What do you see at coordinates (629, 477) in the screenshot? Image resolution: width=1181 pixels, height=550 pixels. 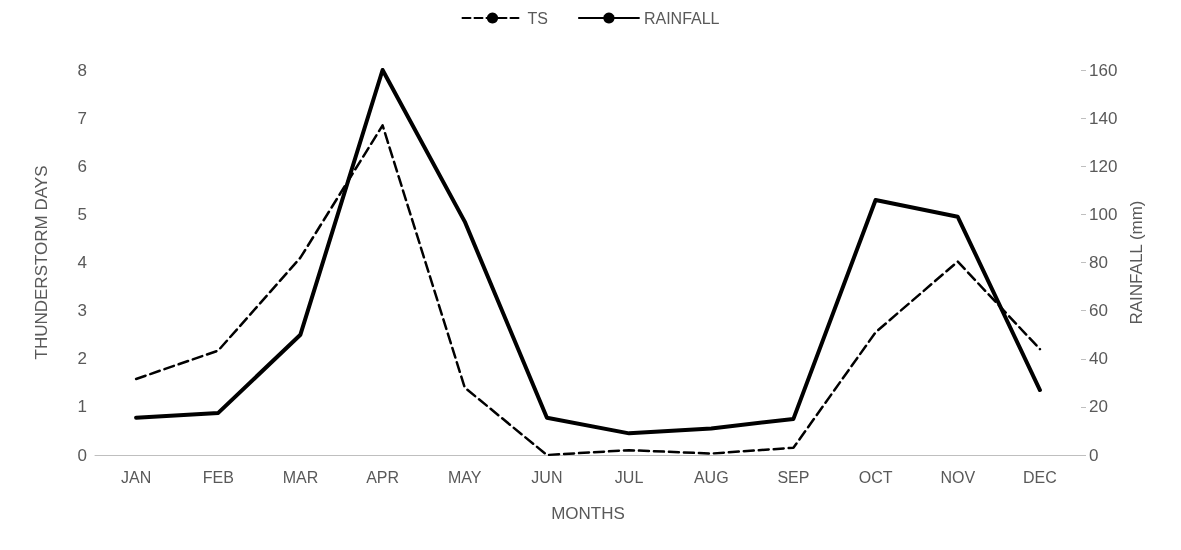 I see `x-tick-label: JUL` at bounding box center [629, 477].